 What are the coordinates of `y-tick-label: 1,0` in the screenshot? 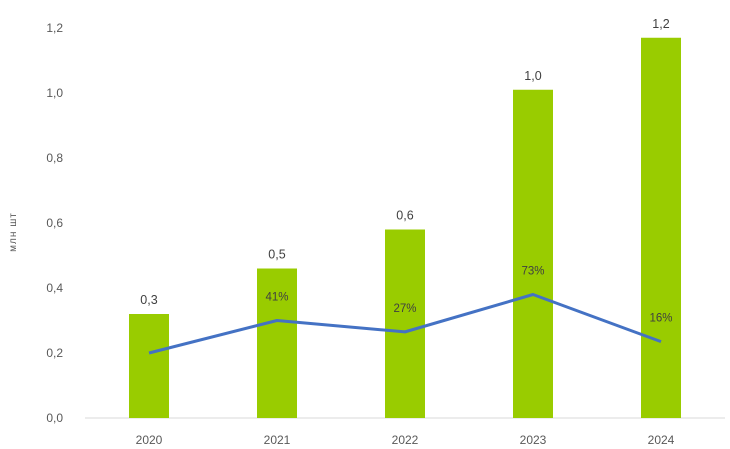 It's located at (54, 93).